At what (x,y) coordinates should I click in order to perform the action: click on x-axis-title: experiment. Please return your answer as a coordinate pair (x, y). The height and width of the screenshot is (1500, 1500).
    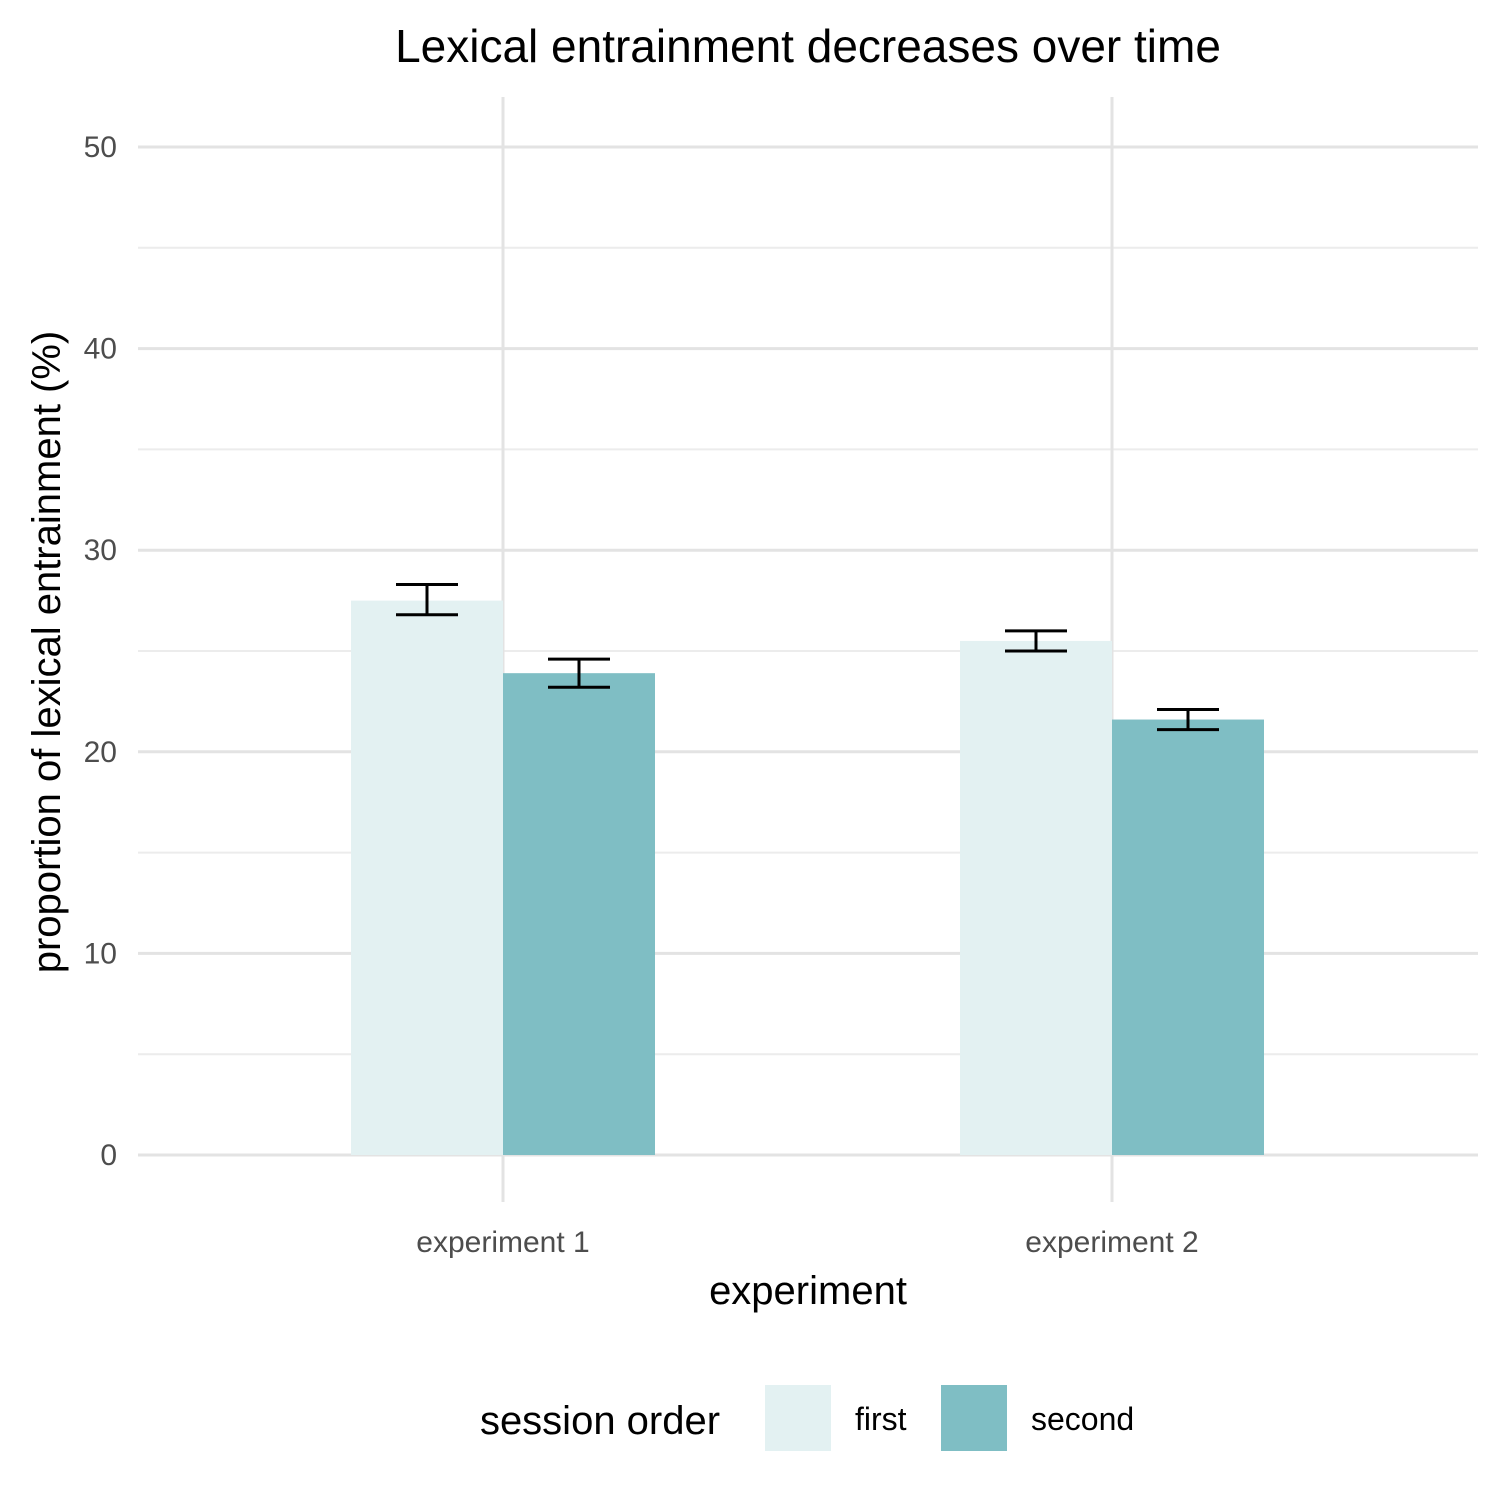
    Looking at the image, I should click on (808, 1291).